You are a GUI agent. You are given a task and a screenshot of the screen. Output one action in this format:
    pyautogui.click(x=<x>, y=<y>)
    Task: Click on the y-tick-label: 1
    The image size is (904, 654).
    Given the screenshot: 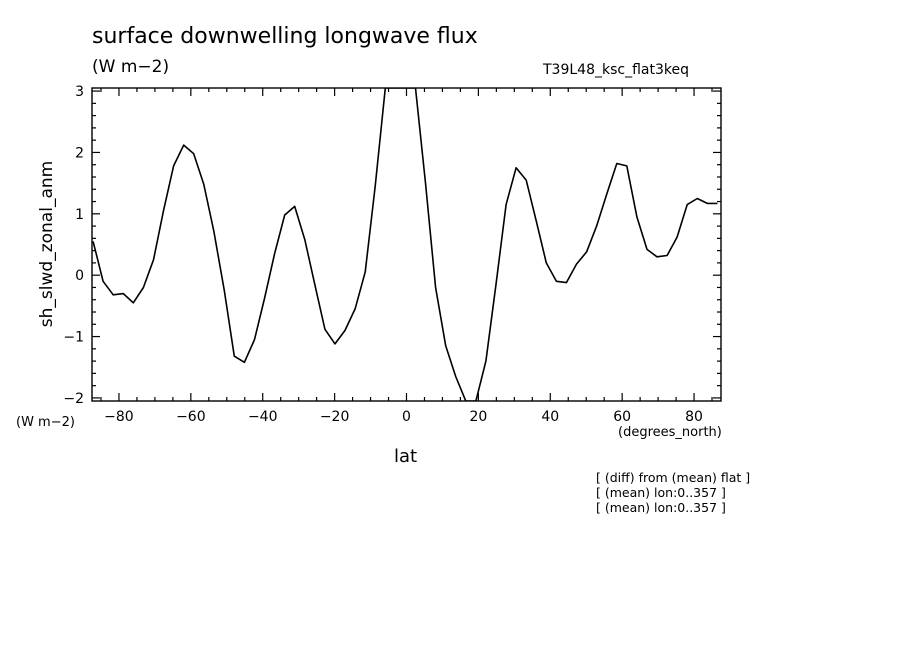 What is the action you would take?
    pyautogui.click(x=79, y=215)
    